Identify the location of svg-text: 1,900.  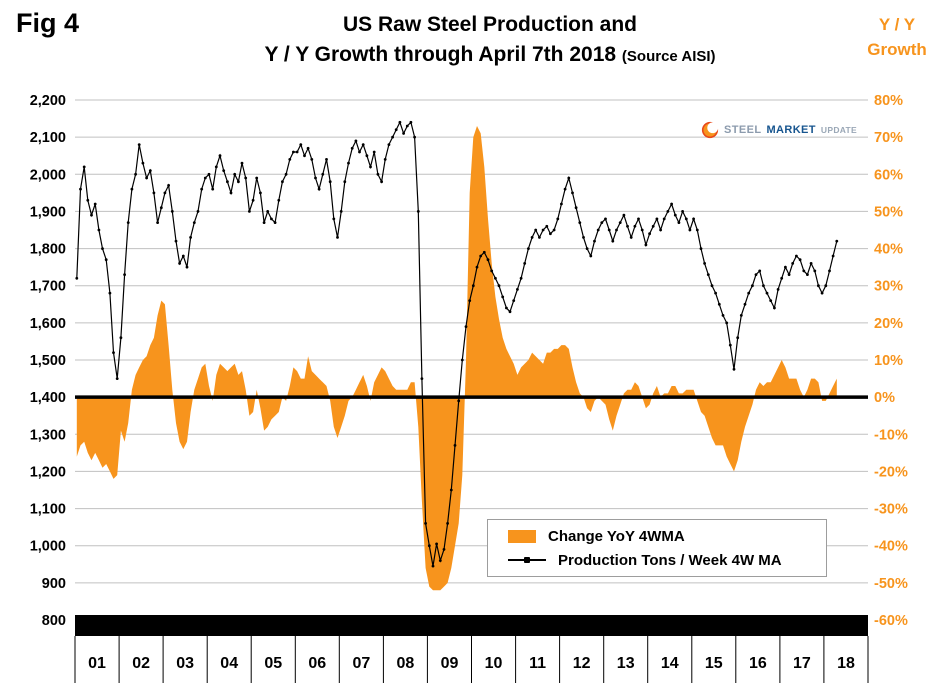
(48, 212).